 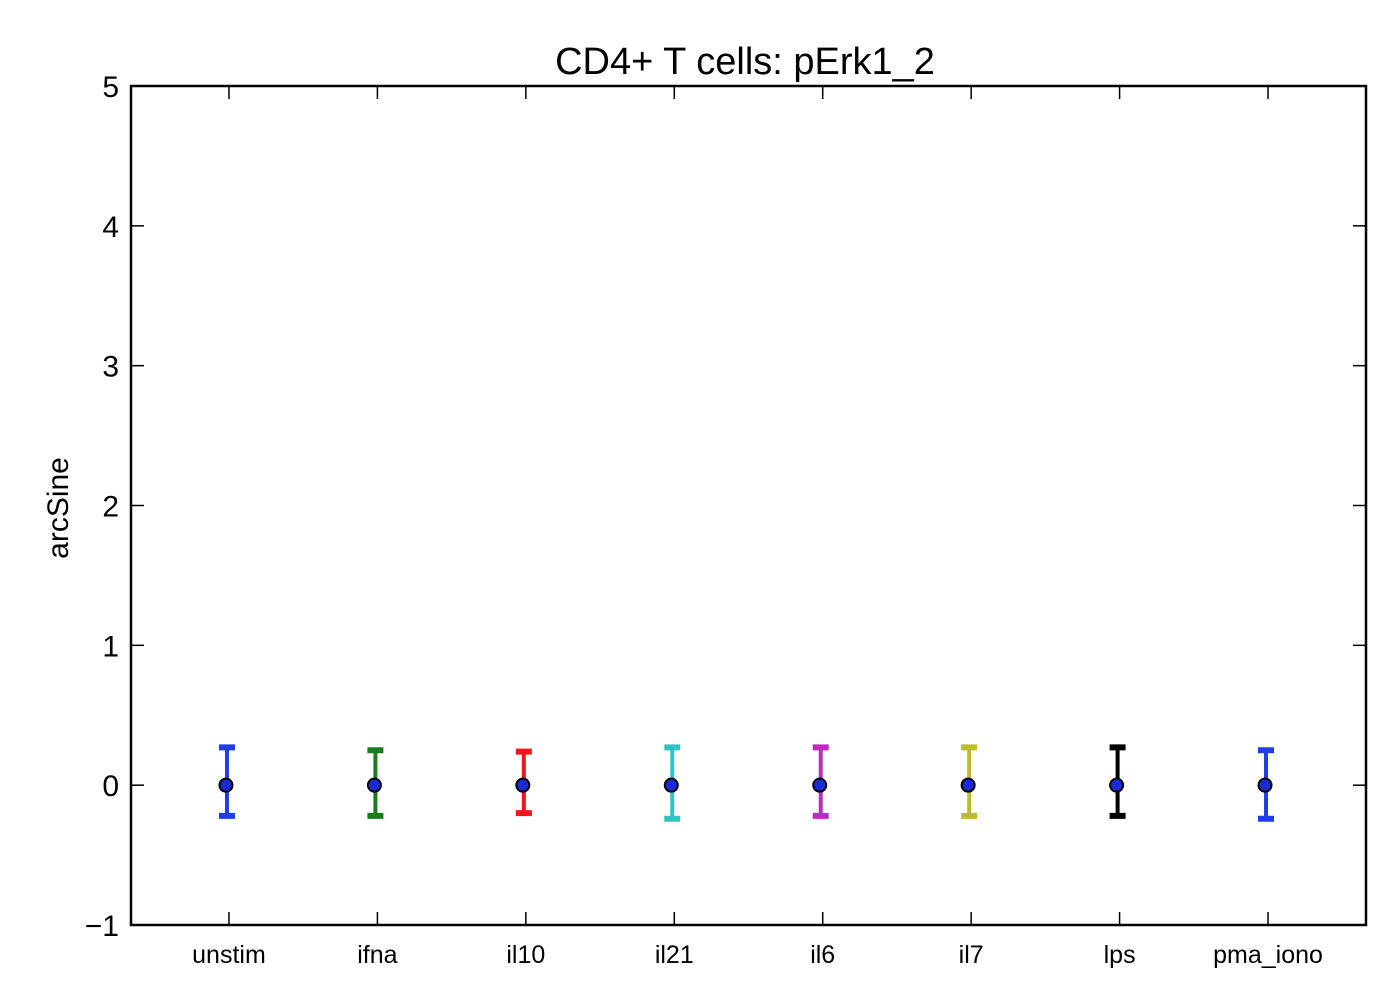 What do you see at coordinates (971, 955) in the screenshot?
I see `x-tick-label: il7` at bounding box center [971, 955].